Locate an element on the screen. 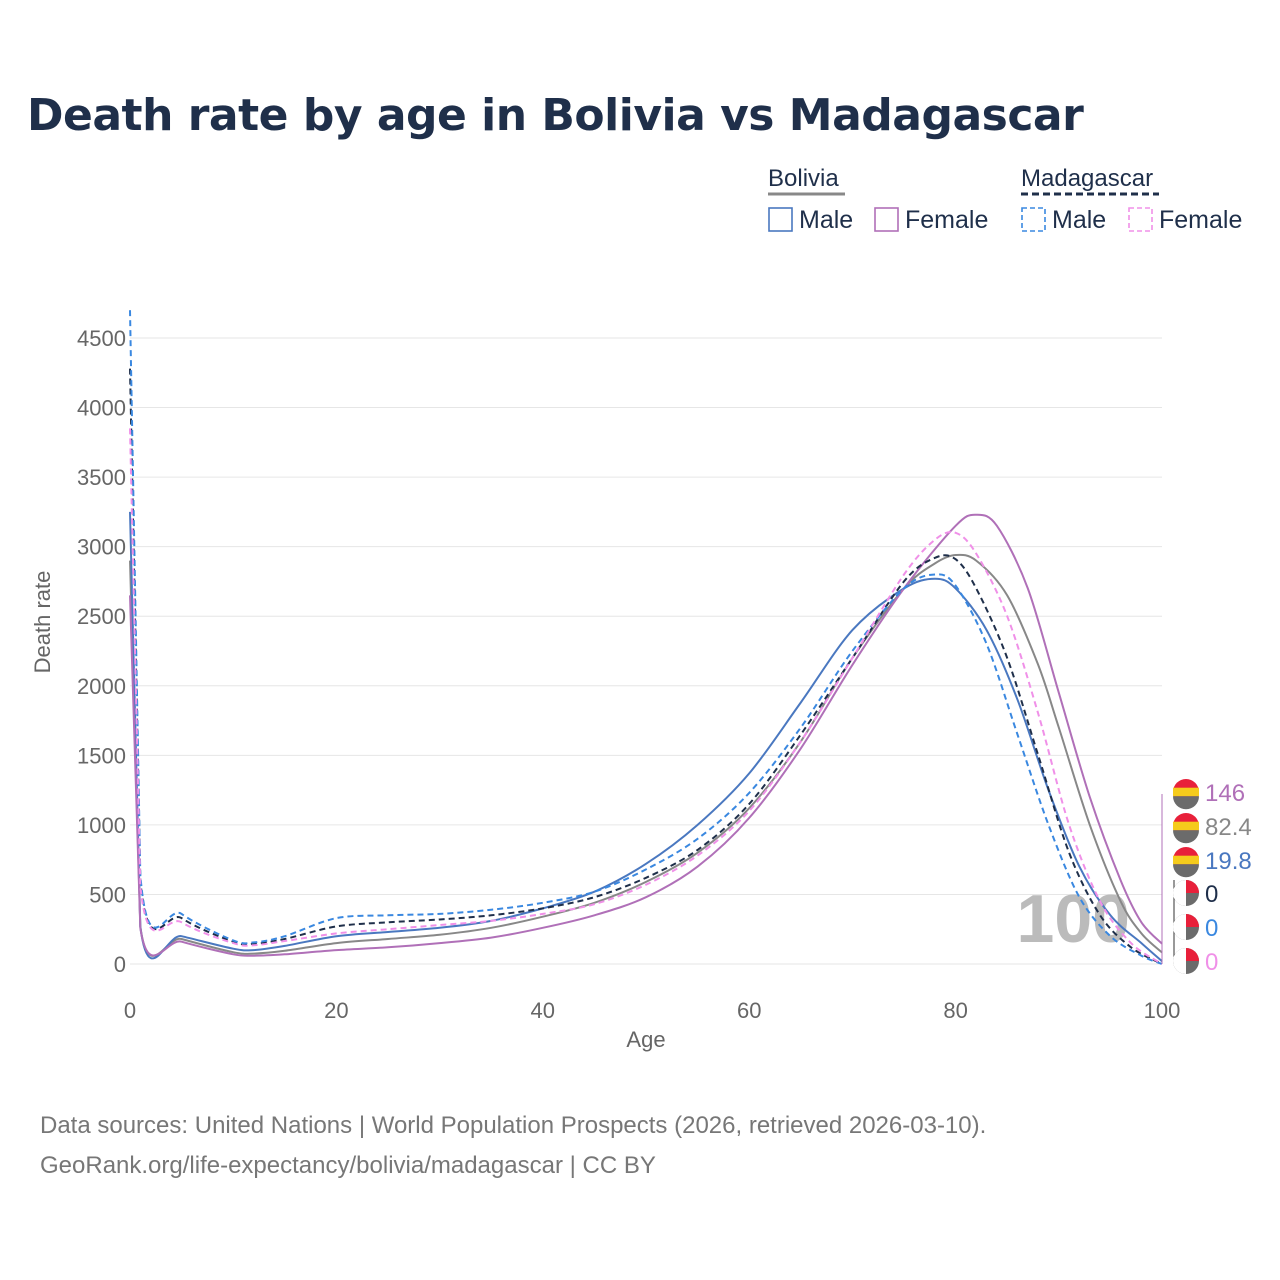 This screenshot has height=1280, width=1280. y-tick-label: 3500 is located at coordinates (101, 477).